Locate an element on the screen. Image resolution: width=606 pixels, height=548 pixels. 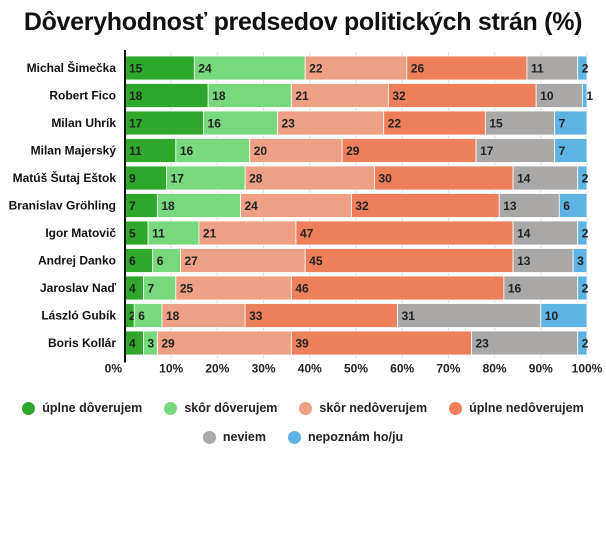
category-label: László Gubík is located at coordinates (78, 316).